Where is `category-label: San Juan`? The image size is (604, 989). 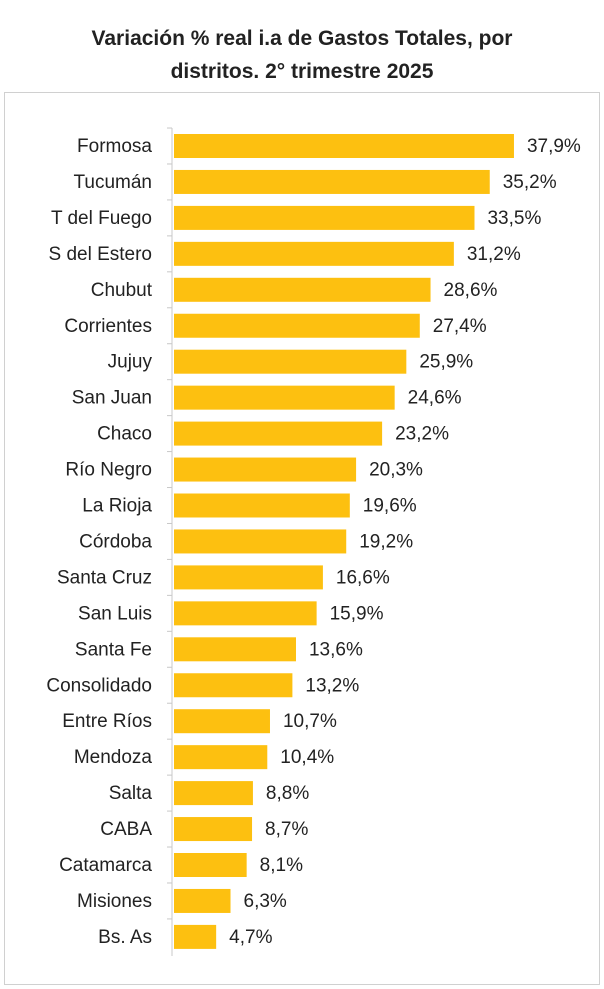 category-label: San Juan is located at coordinates (112, 398).